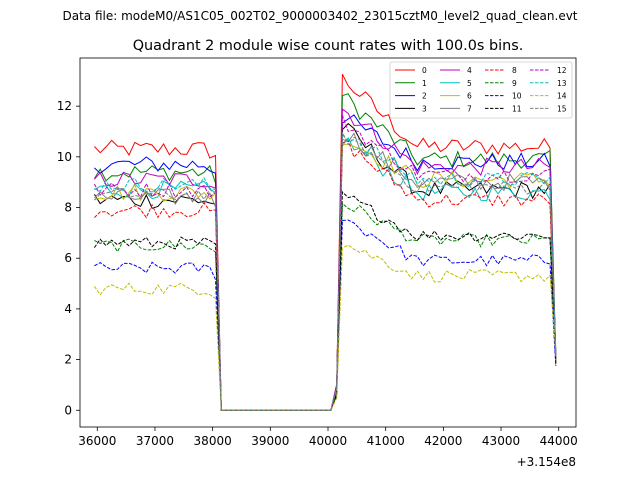 Image resolution: width=640 pixels, height=480 pixels. What do you see at coordinates (213, 441) in the screenshot?
I see `x-tick-label: 38000` at bounding box center [213, 441].